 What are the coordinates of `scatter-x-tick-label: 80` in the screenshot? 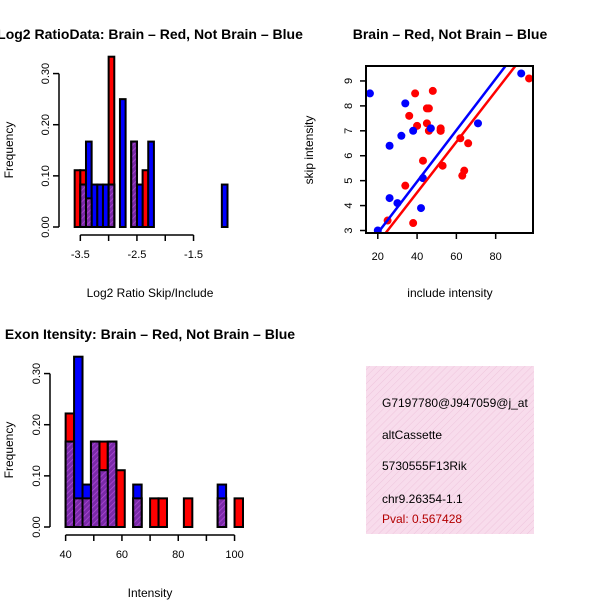 It's located at (496, 257).